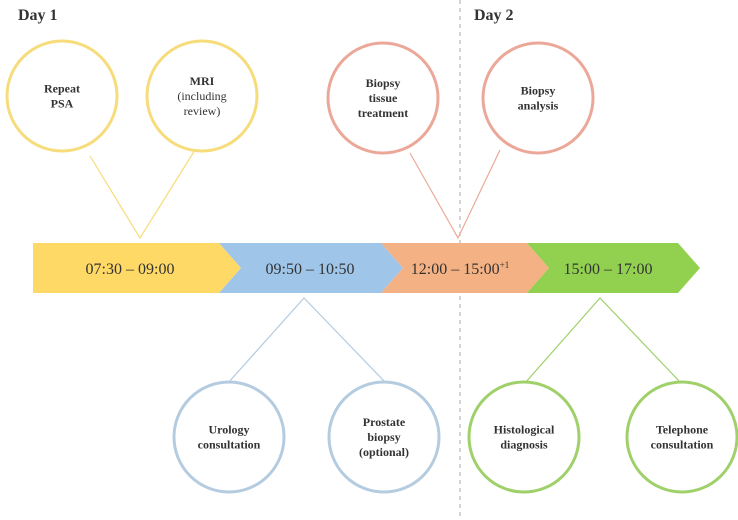  I want to click on circle-telephone-consultation-text-line: consultation, so click(682, 445).